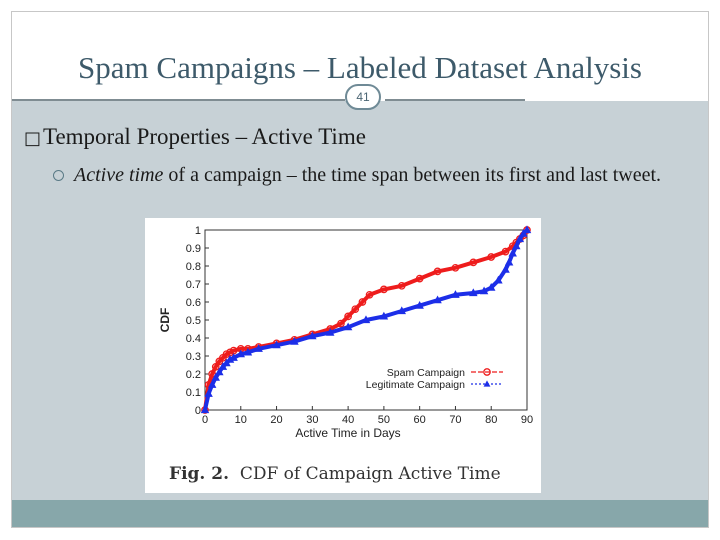 Image resolution: width=720 pixels, height=540 pixels. Describe the element at coordinates (198, 411) in the screenshot. I see `y-tick-label: 0` at that location.